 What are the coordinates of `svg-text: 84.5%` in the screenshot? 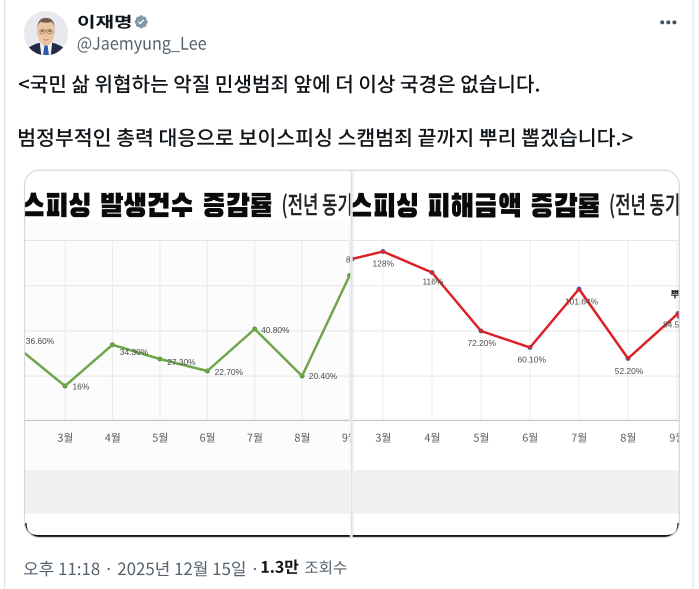 It's located at (675, 324).